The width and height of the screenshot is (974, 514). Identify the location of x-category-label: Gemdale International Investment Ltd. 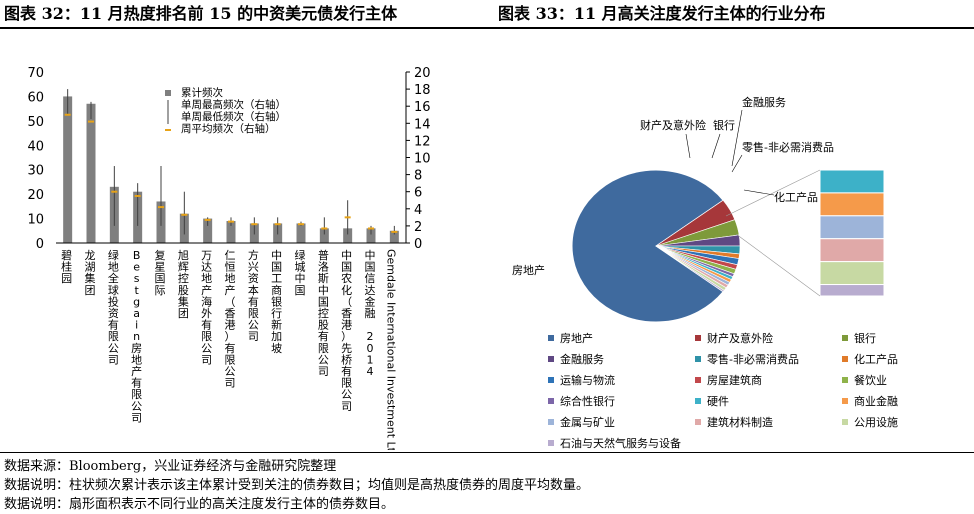
(390, 349).